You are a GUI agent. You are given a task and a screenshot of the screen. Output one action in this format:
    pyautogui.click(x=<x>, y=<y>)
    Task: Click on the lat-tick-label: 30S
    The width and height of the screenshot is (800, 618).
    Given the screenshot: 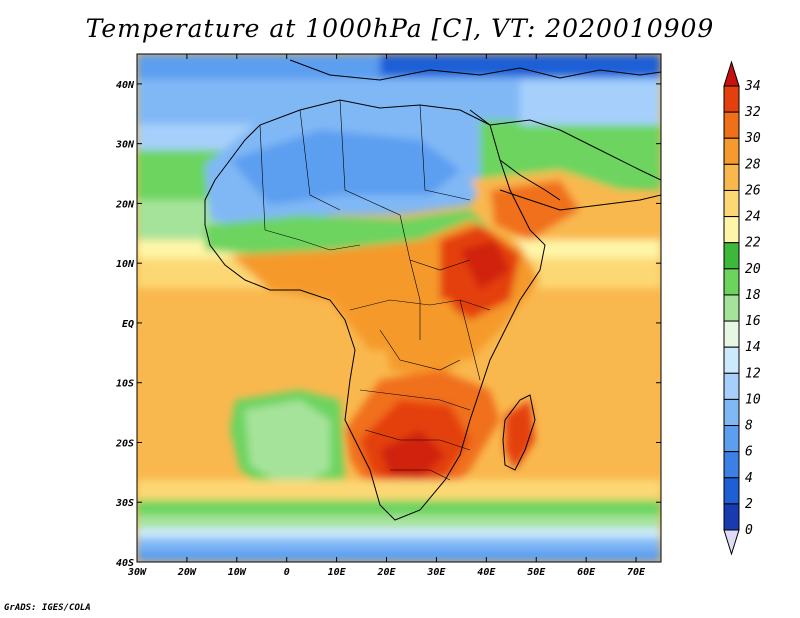 What is the action you would take?
    pyautogui.click(x=124, y=503)
    